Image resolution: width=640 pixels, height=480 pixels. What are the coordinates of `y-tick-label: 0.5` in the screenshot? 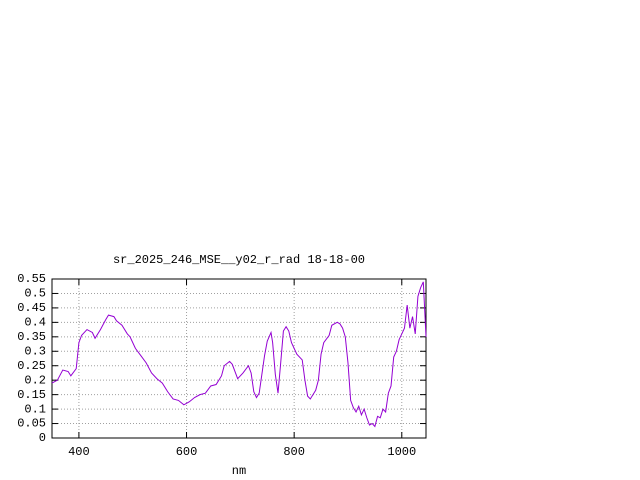 It's located at (35, 294).